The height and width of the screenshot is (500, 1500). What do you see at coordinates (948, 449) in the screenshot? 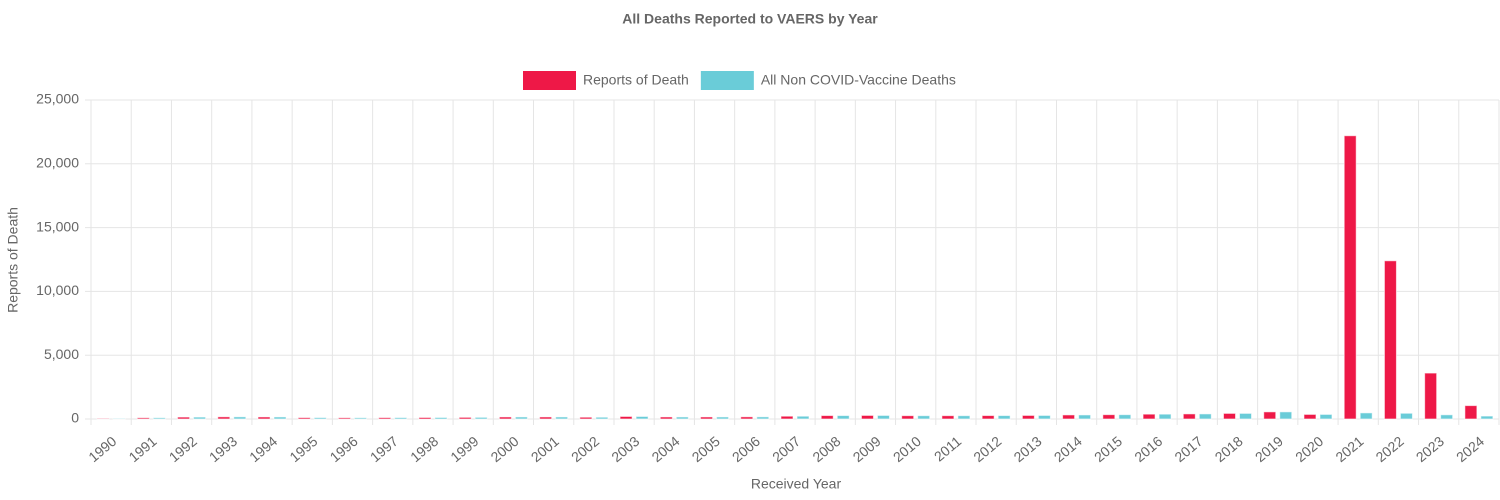
I see `x-tick-label: 2011` at bounding box center [948, 449].